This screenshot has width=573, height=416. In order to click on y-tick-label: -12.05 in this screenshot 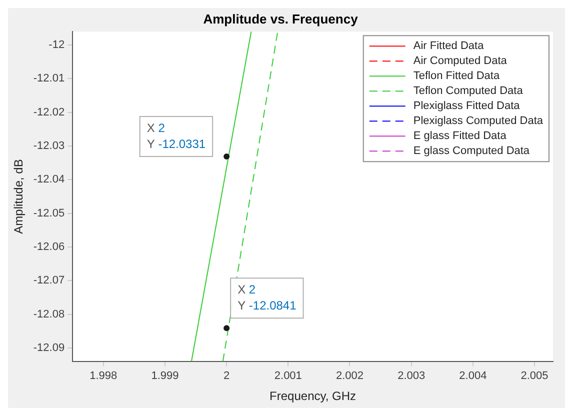, I will do `click(49, 213)`.